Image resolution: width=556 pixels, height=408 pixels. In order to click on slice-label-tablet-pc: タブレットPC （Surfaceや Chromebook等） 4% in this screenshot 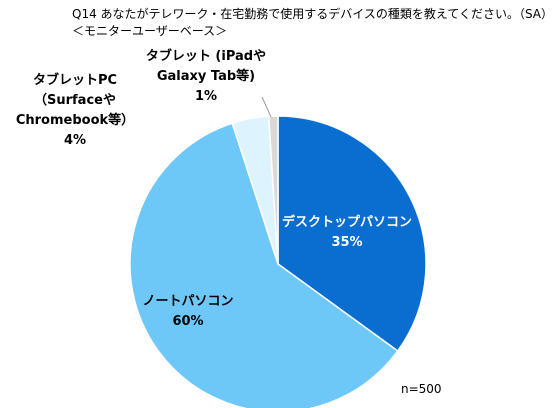, I will do `click(75, 111)`.